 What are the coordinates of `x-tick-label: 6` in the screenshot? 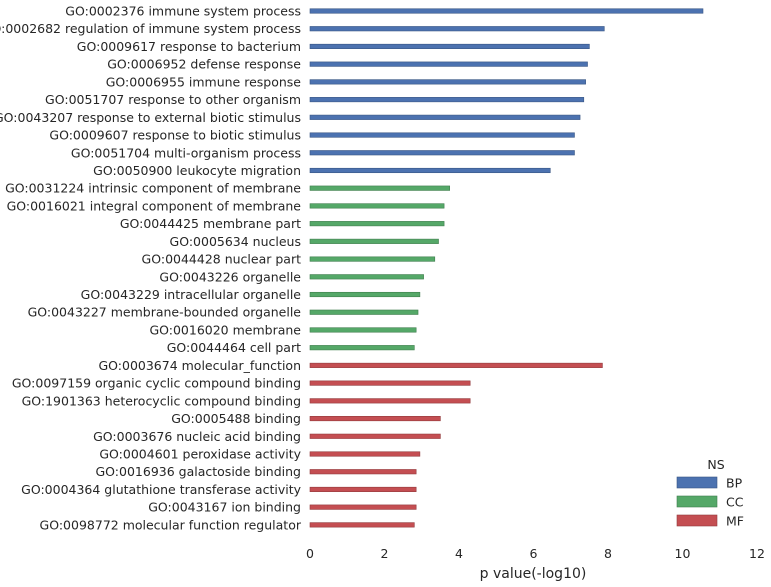 It's located at (534, 553).